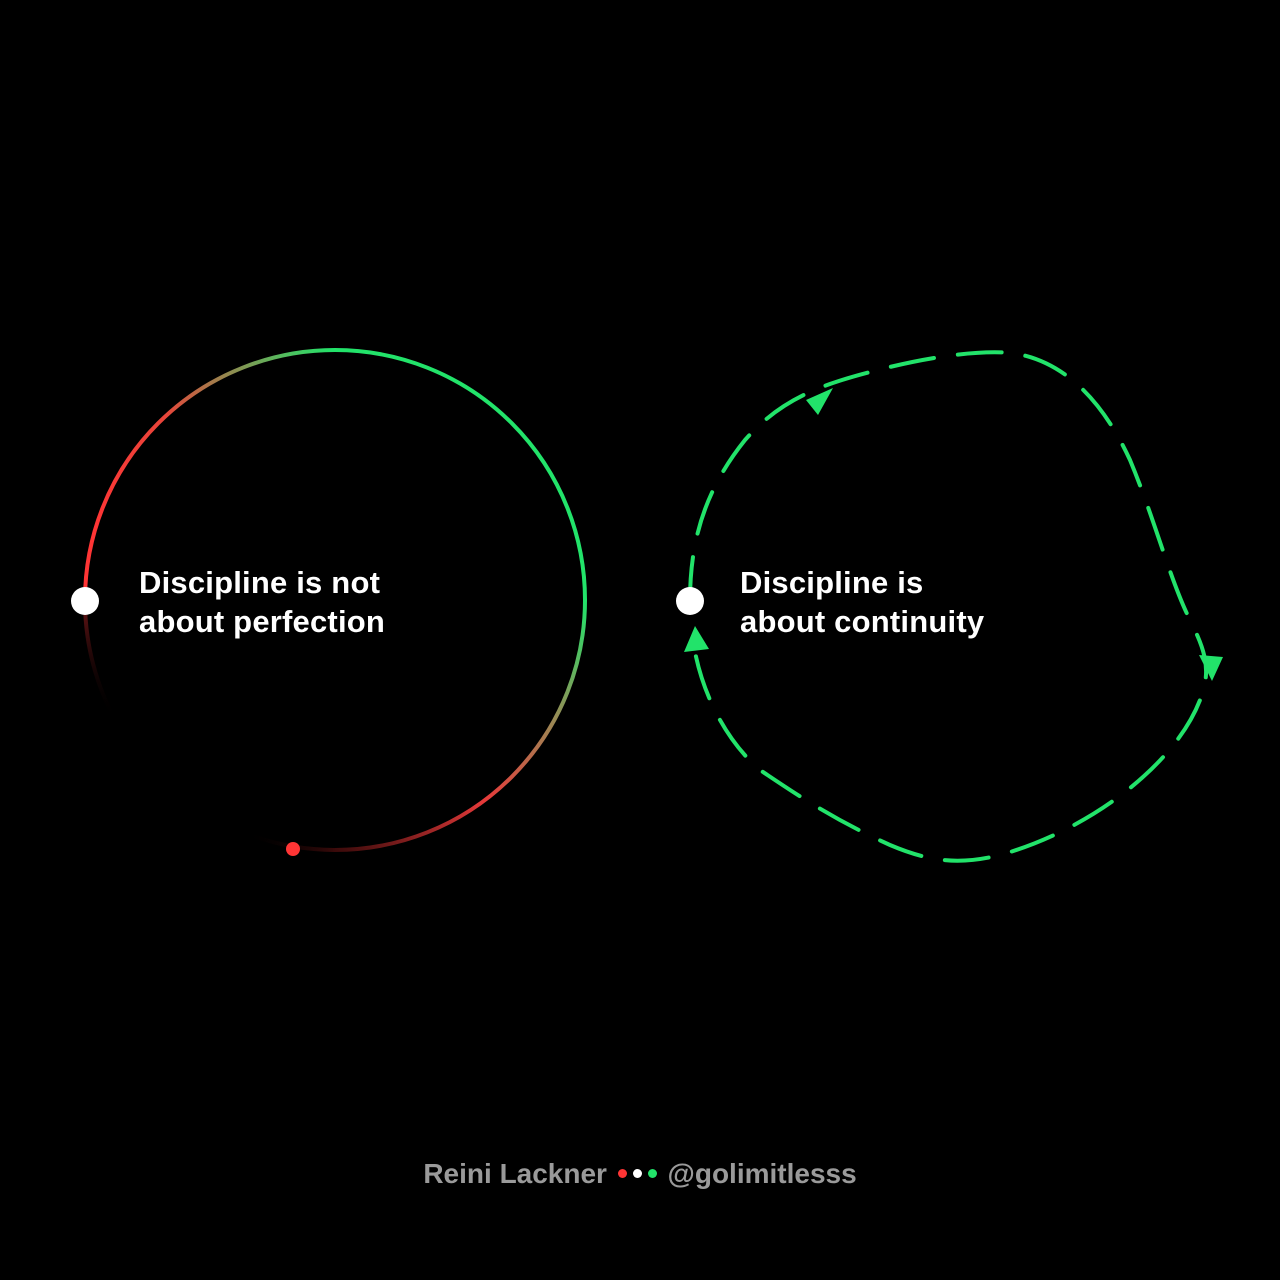  Describe the element at coordinates (862, 621) in the screenshot. I see `caption-continuity-line2: about continuity` at that location.